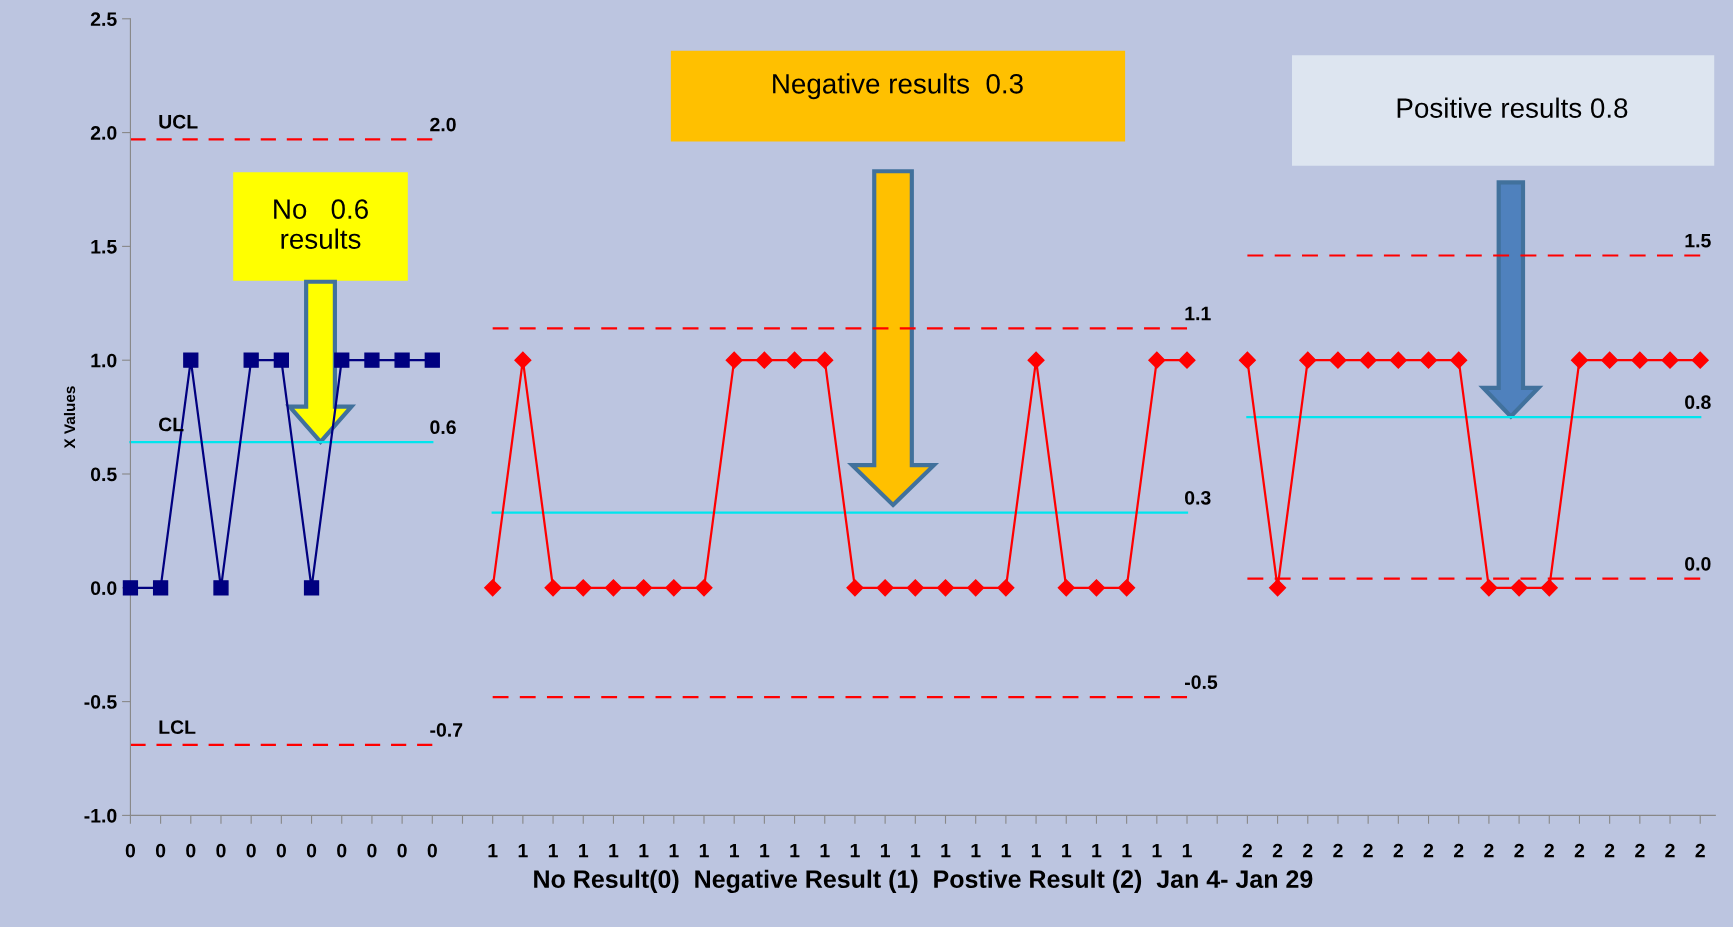  I want to click on data-label: 1.5, so click(1698, 240).